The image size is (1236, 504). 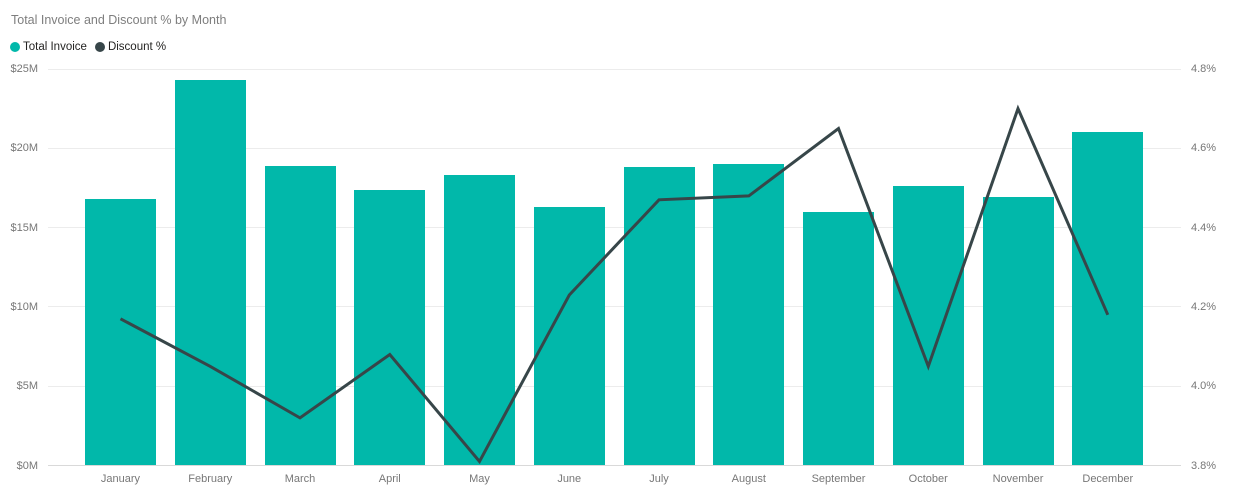 What do you see at coordinates (55, 47) in the screenshot?
I see `legend-label: Total Invoice` at bounding box center [55, 47].